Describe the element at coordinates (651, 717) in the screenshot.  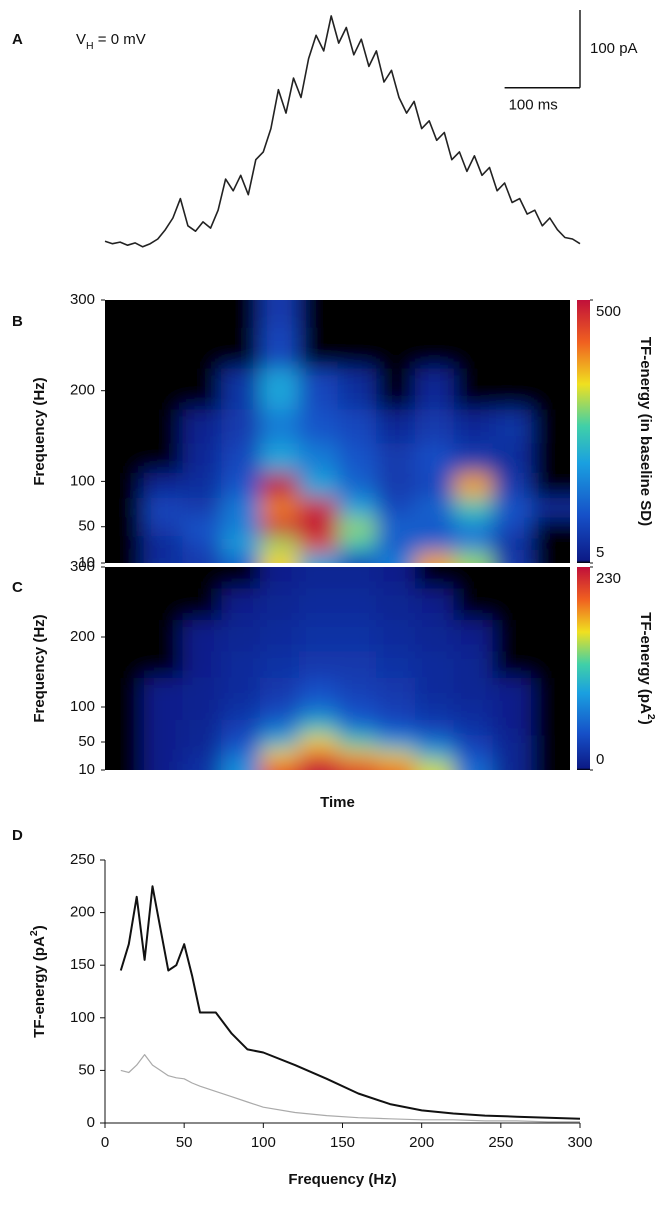
I see `colorbar-label-part: 2` at that location.